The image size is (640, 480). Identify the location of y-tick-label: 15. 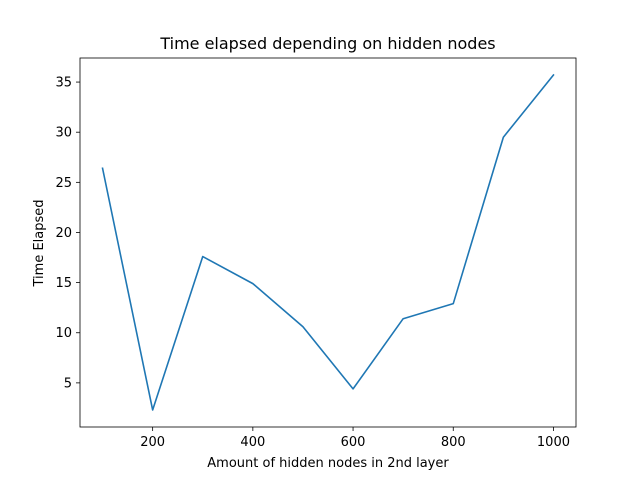
(63, 283).